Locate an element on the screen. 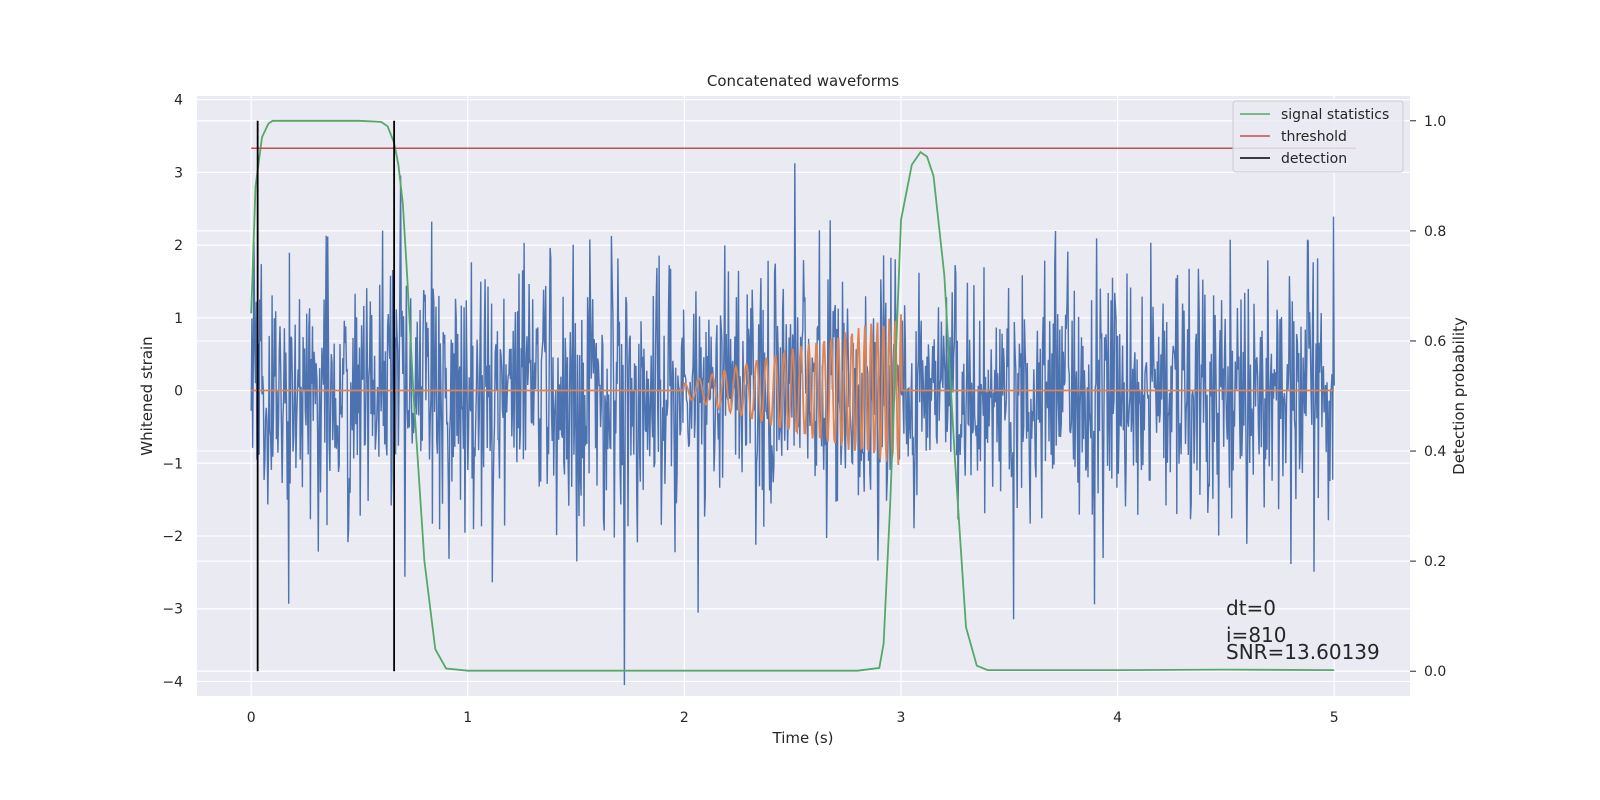  legend-box is located at coordinates (1318, 136).